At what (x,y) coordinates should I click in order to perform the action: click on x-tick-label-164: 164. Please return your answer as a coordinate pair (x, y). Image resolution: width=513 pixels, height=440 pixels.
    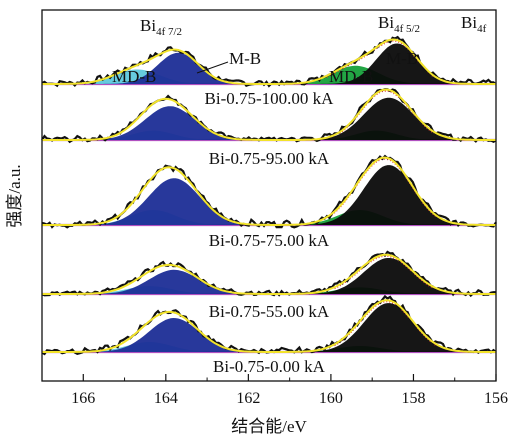
    Looking at the image, I should click on (166, 398).